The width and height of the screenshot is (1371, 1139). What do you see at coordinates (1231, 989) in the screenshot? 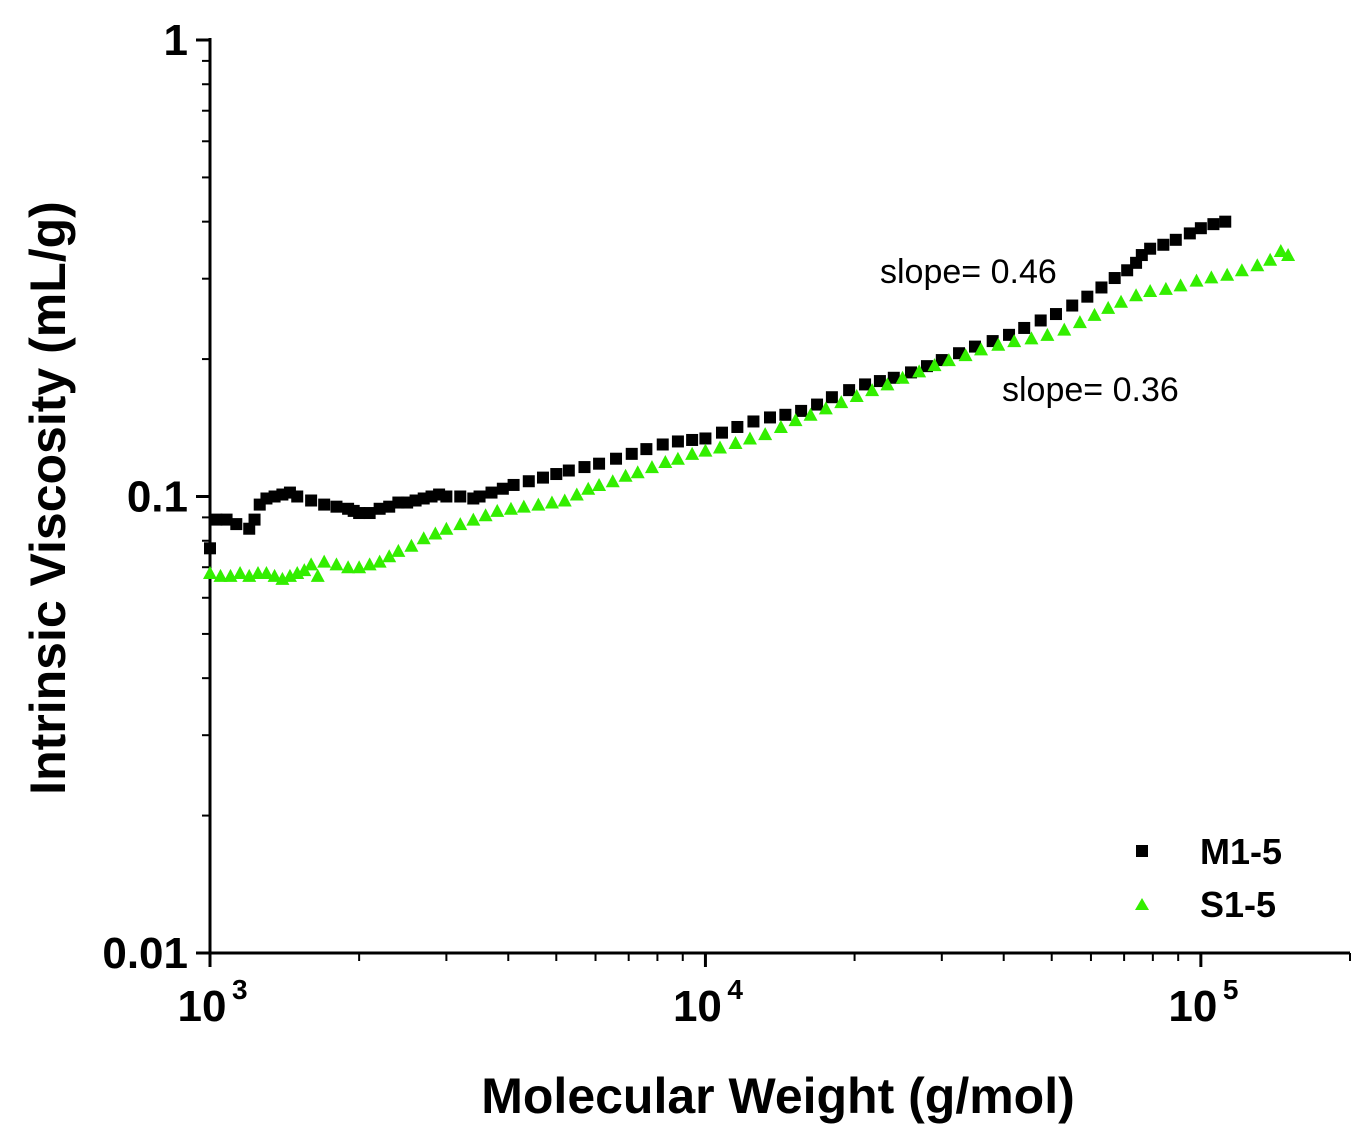
I see `x-tick-exponent: 5` at bounding box center [1231, 989].